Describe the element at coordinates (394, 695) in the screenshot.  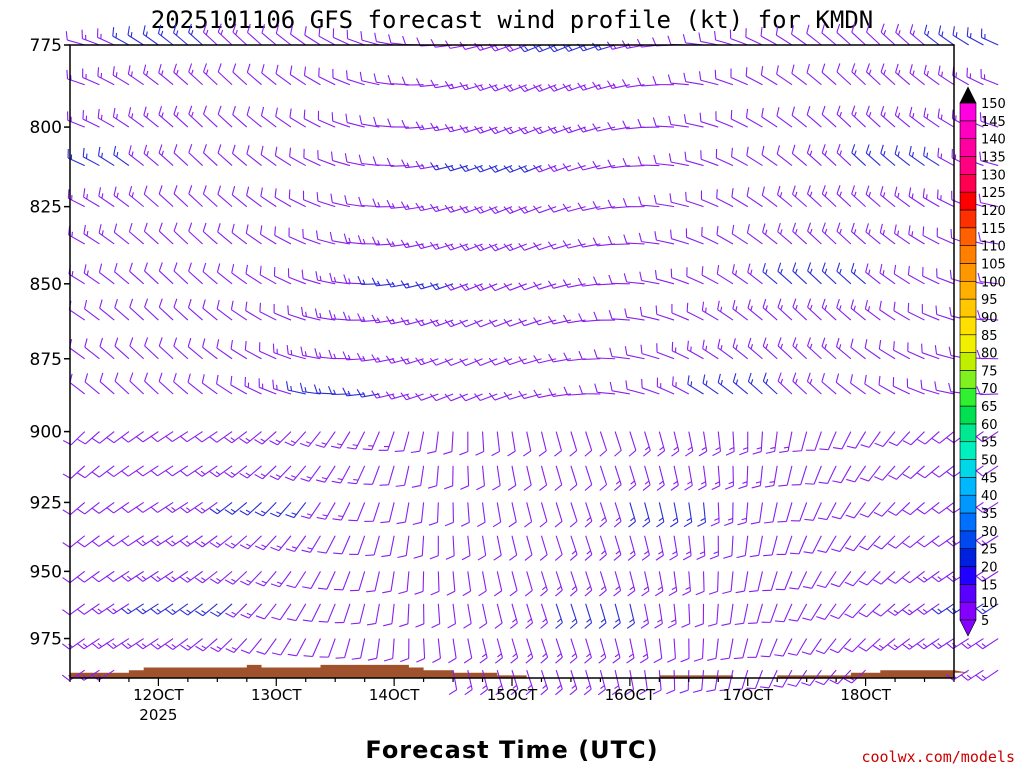
I see `x-tick-label: 14OCT` at that location.